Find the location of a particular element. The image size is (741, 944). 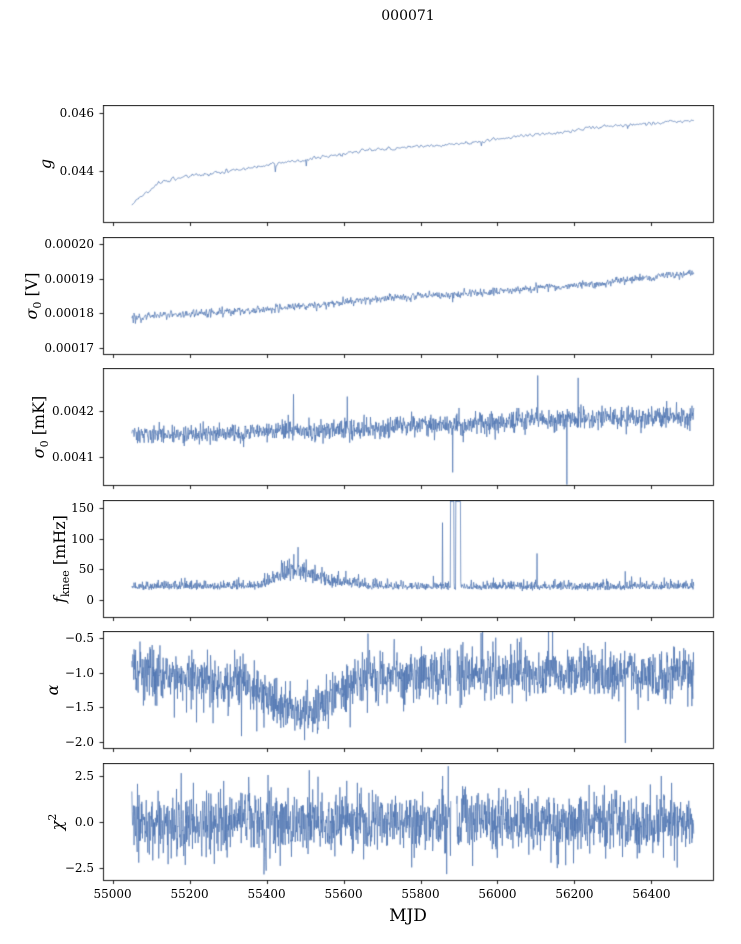

y-tick-label: 0.00017 is located at coordinates (69, 347).